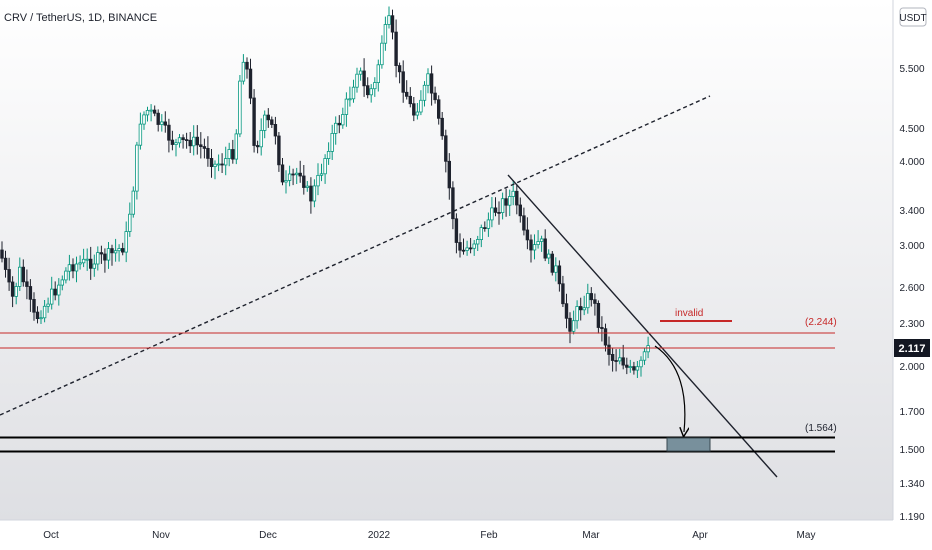 The width and height of the screenshot is (932, 550). Describe the element at coordinates (912, 275) in the screenshot. I see `price-scale-background` at that location.